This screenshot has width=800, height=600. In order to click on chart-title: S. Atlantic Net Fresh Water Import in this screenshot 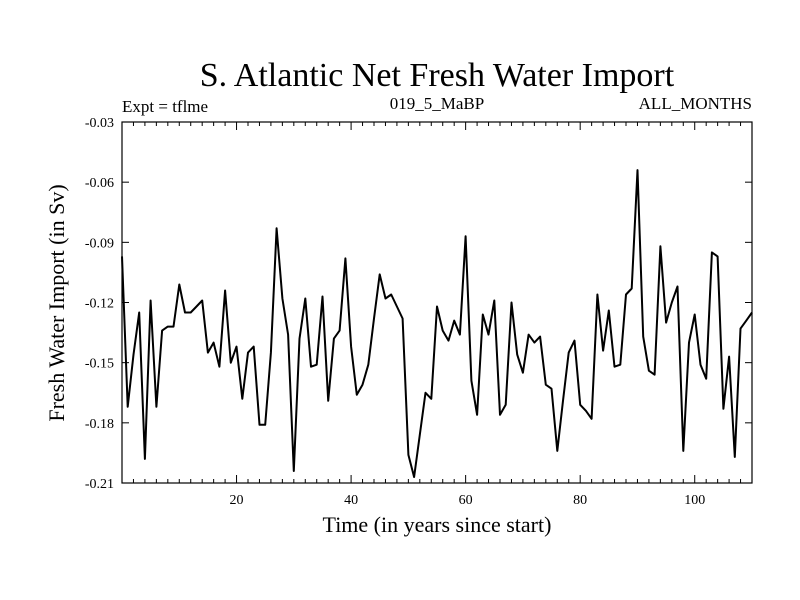, I will do `click(437, 75)`.